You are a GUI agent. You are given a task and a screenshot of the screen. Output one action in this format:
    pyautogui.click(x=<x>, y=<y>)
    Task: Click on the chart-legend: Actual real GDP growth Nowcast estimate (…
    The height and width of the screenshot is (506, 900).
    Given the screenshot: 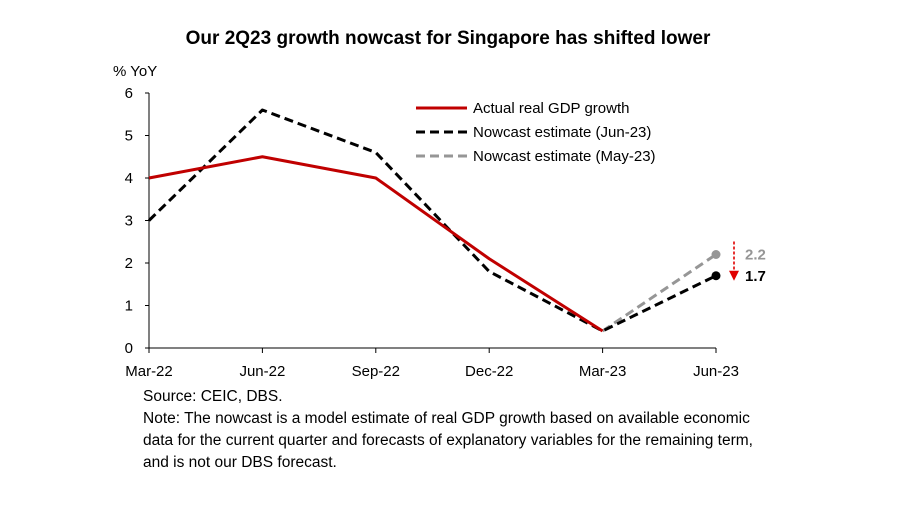 What is the action you would take?
    pyautogui.click(x=536, y=132)
    